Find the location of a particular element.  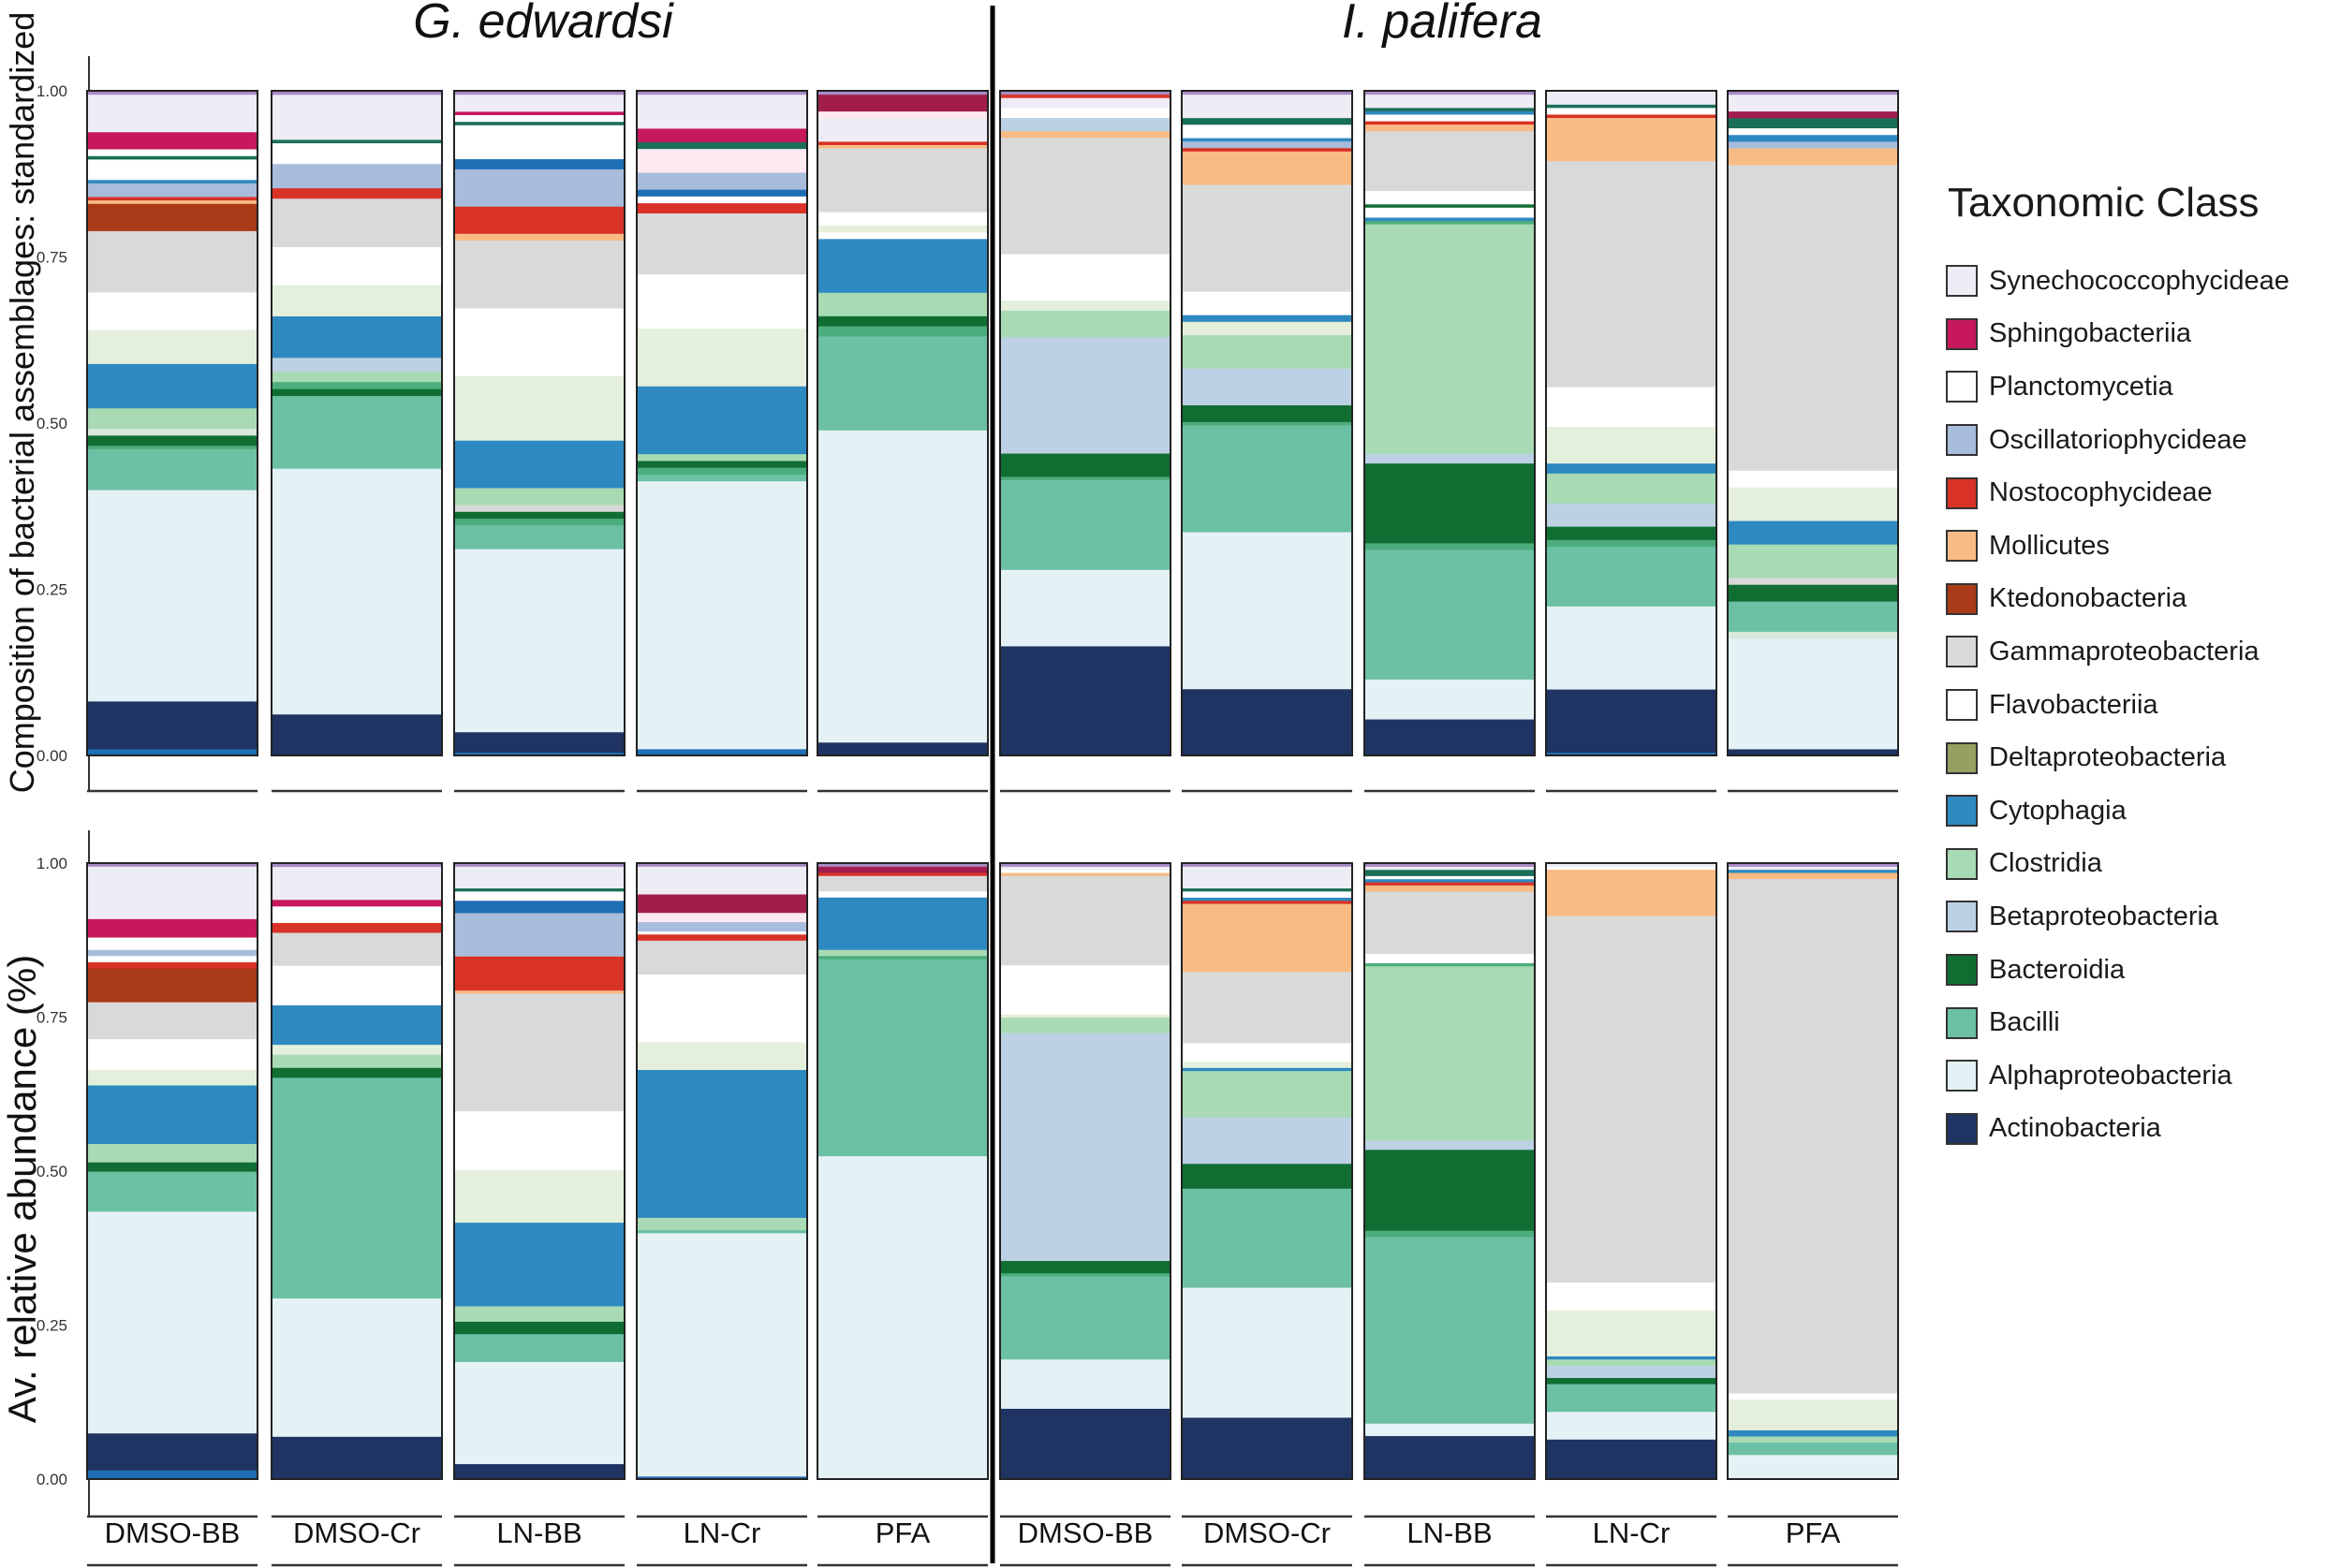

legend-item: Clostridia is located at coordinates (2142, 864).